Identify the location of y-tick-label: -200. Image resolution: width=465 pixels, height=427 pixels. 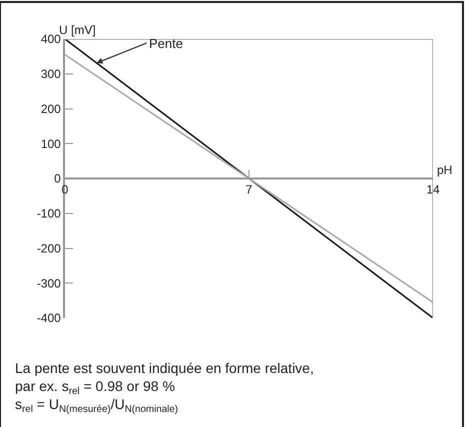
(49, 248).